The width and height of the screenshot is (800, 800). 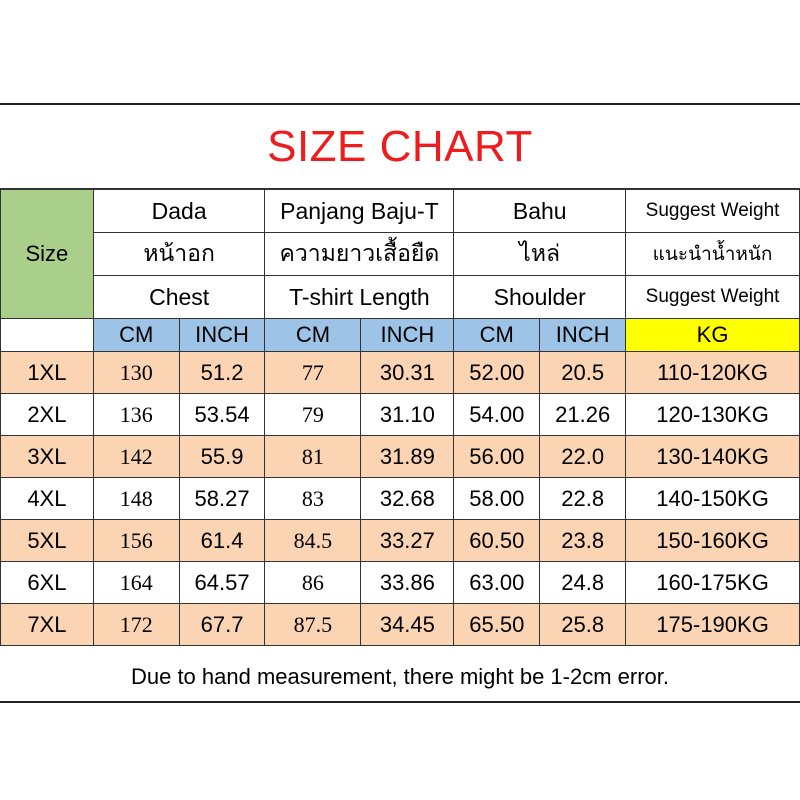 What do you see at coordinates (179, 297) in the screenshot?
I see `chest-header-en: Chest` at bounding box center [179, 297].